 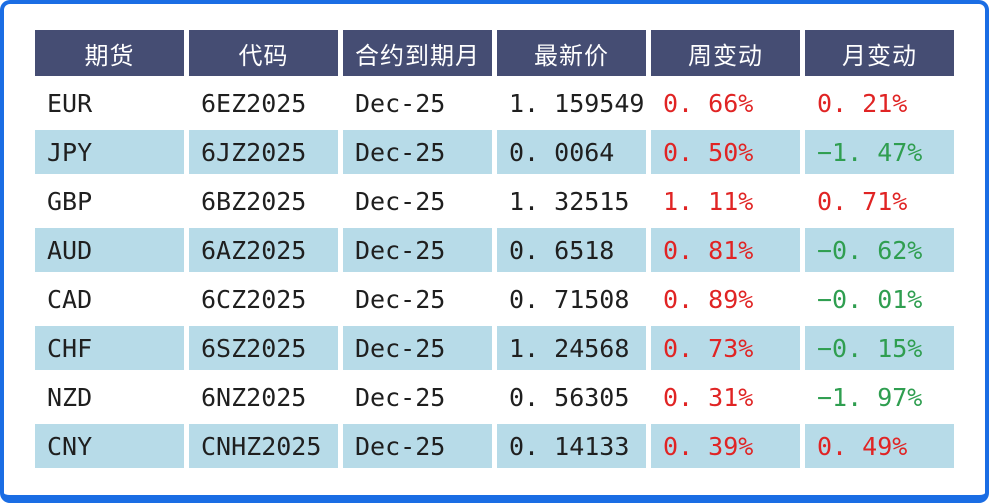 What do you see at coordinates (263, 446) in the screenshot?
I see `cell-code: CNHZ2025` at bounding box center [263, 446].